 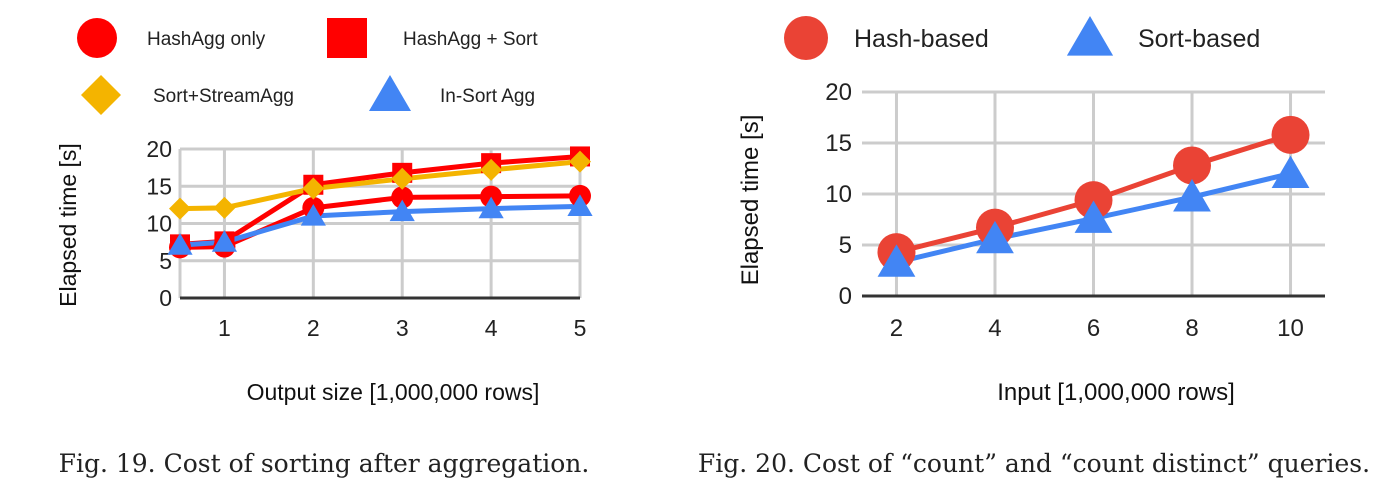 What do you see at coordinates (393, 392) in the screenshot?
I see `x-axis-label: Output size [1,000,000 rows]` at bounding box center [393, 392].